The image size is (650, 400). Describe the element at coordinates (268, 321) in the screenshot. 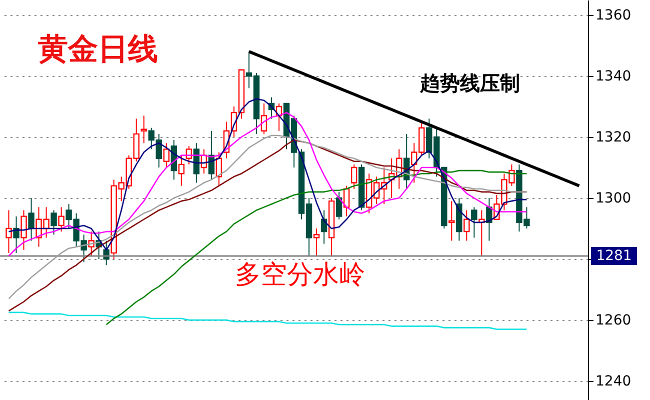

I see `line-series` at that location.